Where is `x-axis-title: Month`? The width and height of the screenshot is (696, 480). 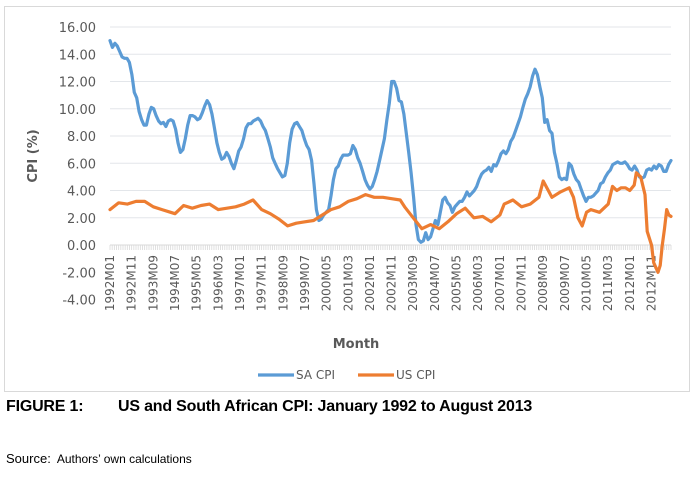
x-axis-title: Month is located at coordinates (356, 344).